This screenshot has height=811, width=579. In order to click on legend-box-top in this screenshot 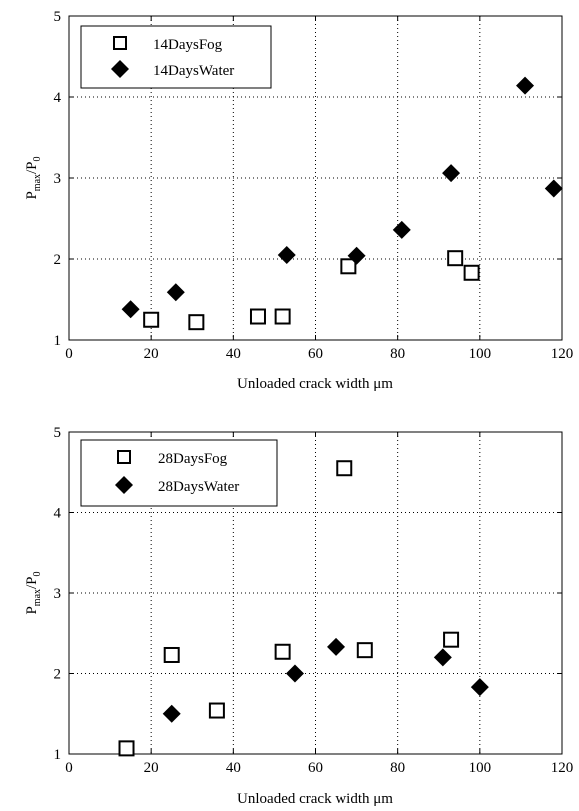, I will do `click(176, 57)`.